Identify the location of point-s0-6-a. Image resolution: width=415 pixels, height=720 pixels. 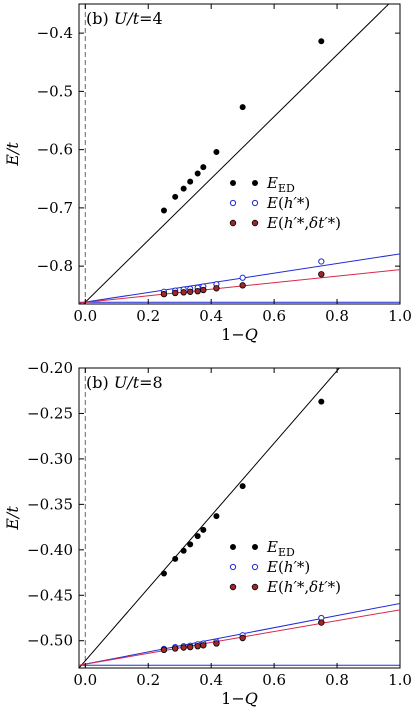
(216, 151).